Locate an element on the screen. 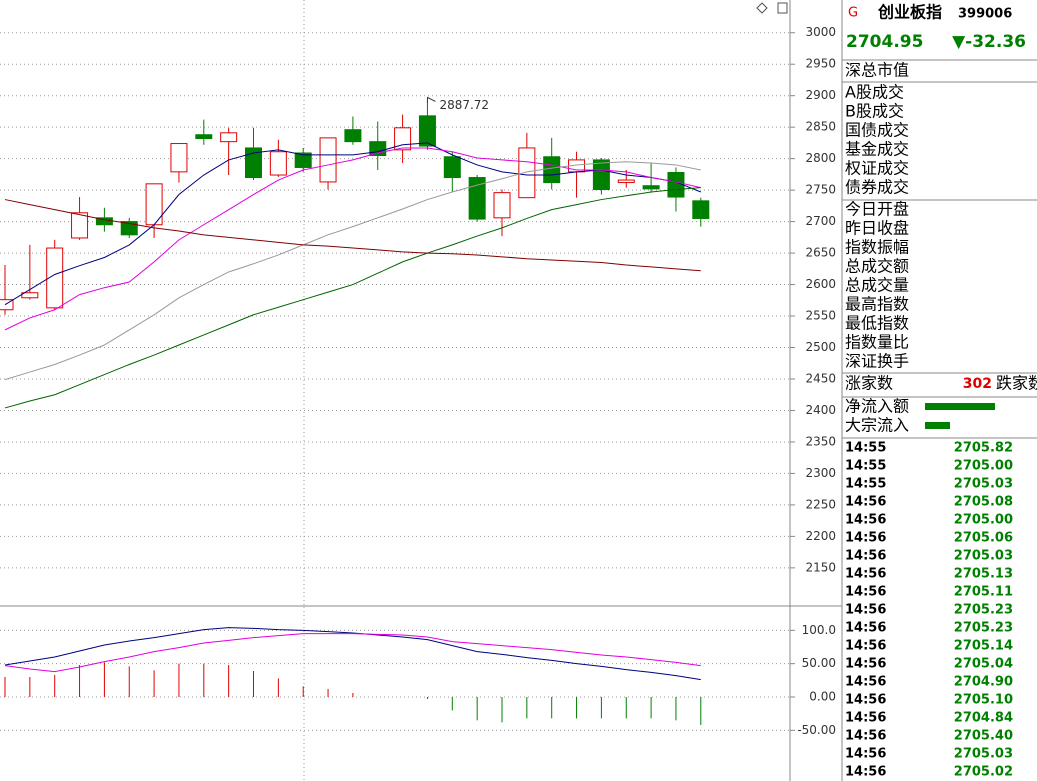 The width and height of the screenshot is (1037, 781). advancers: 302 is located at coordinates (977, 384).